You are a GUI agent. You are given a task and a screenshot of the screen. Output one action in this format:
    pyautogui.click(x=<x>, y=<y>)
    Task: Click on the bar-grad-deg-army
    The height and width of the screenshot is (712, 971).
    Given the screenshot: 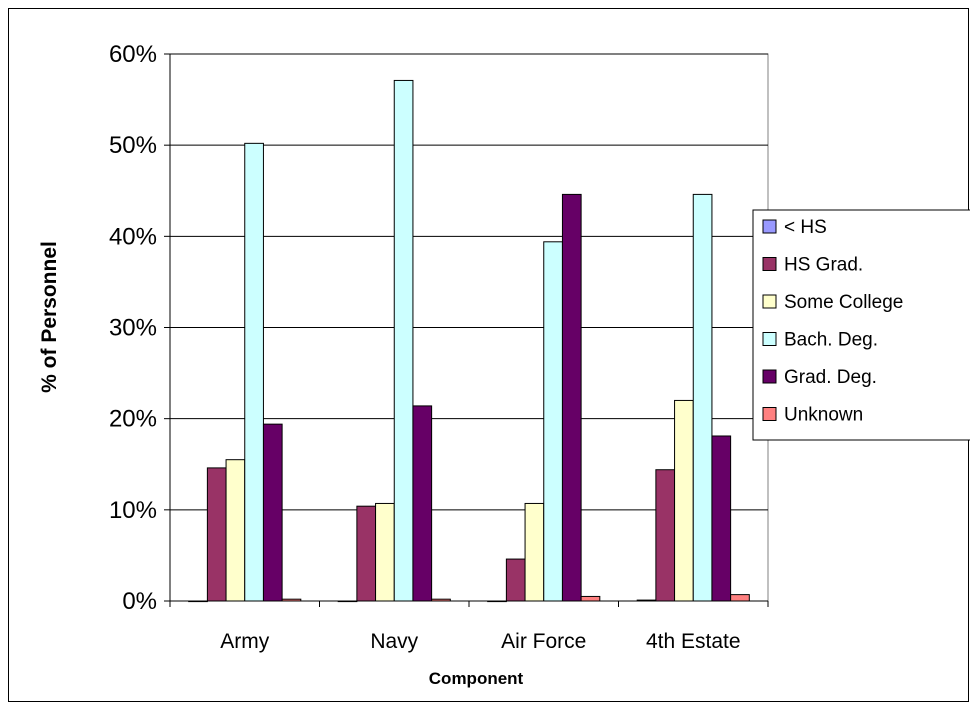 What is the action you would take?
    pyautogui.click(x=272, y=512)
    